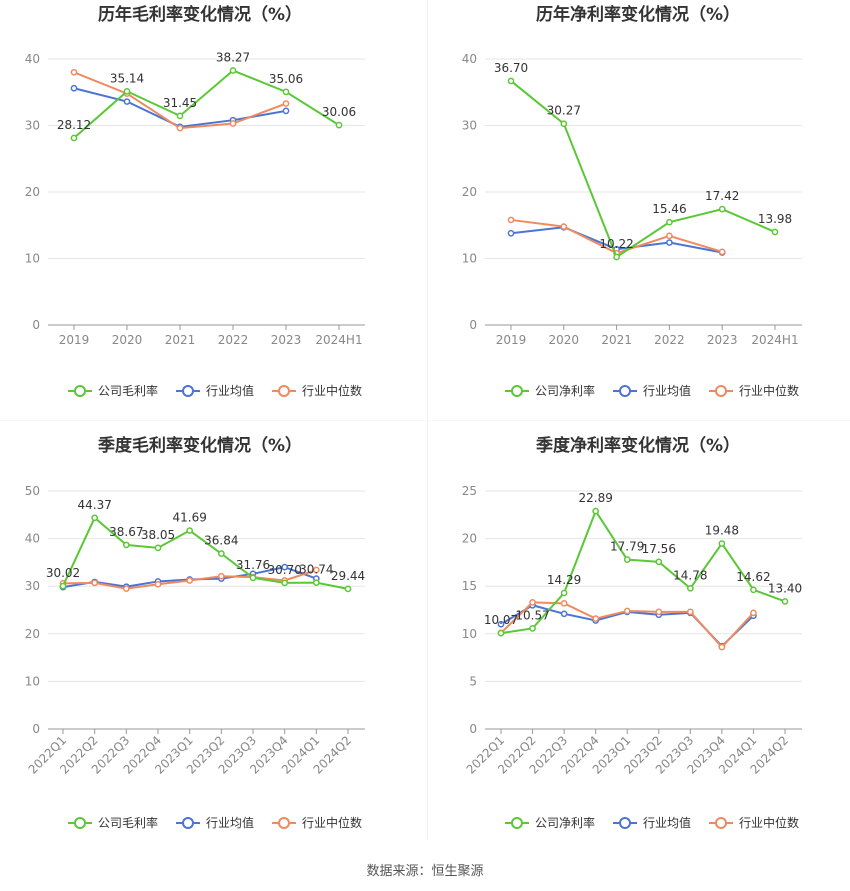 Image resolution: width=850 pixels, height=891 pixels. I want to click on y-tick-label: 5, so click(473, 681).